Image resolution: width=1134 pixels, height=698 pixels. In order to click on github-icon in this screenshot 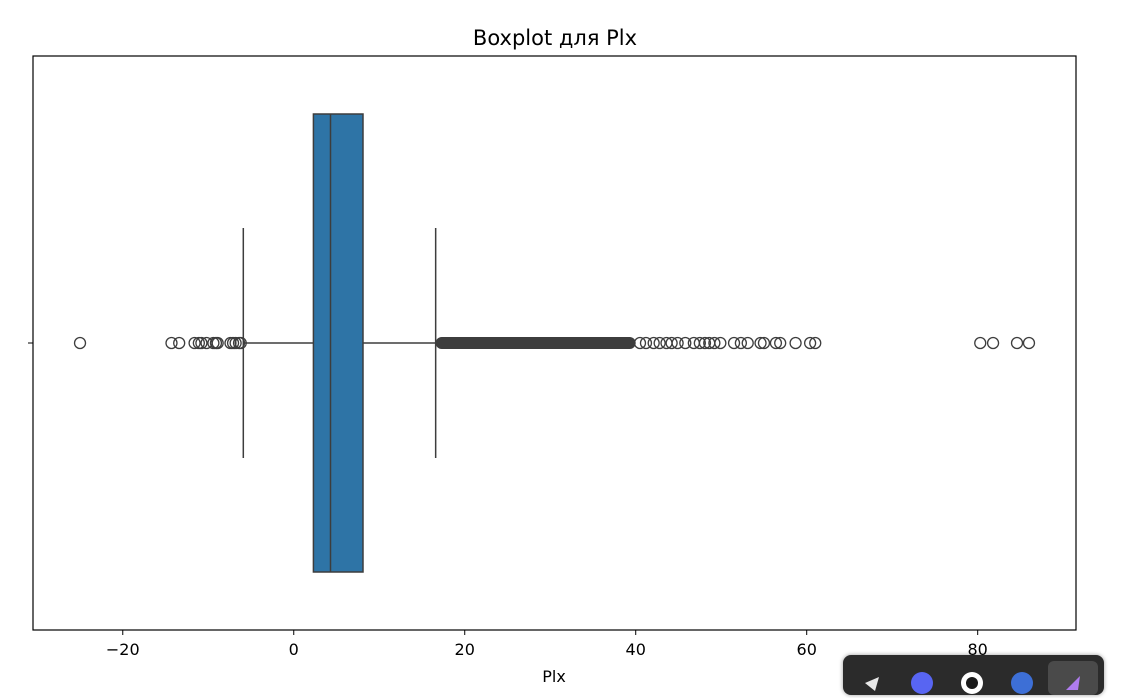, I will do `click(972, 683)`.